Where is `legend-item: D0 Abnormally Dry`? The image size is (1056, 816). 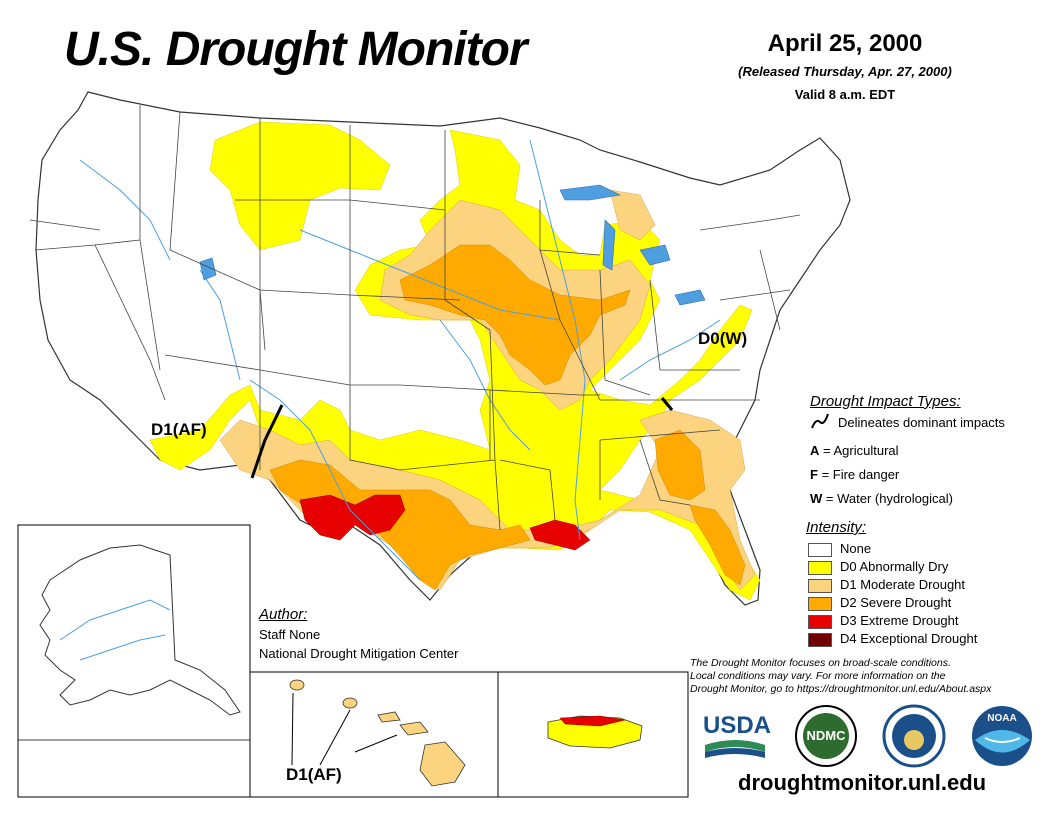 legend-item: D0 Abnormally Dry is located at coordinates (878, 567).